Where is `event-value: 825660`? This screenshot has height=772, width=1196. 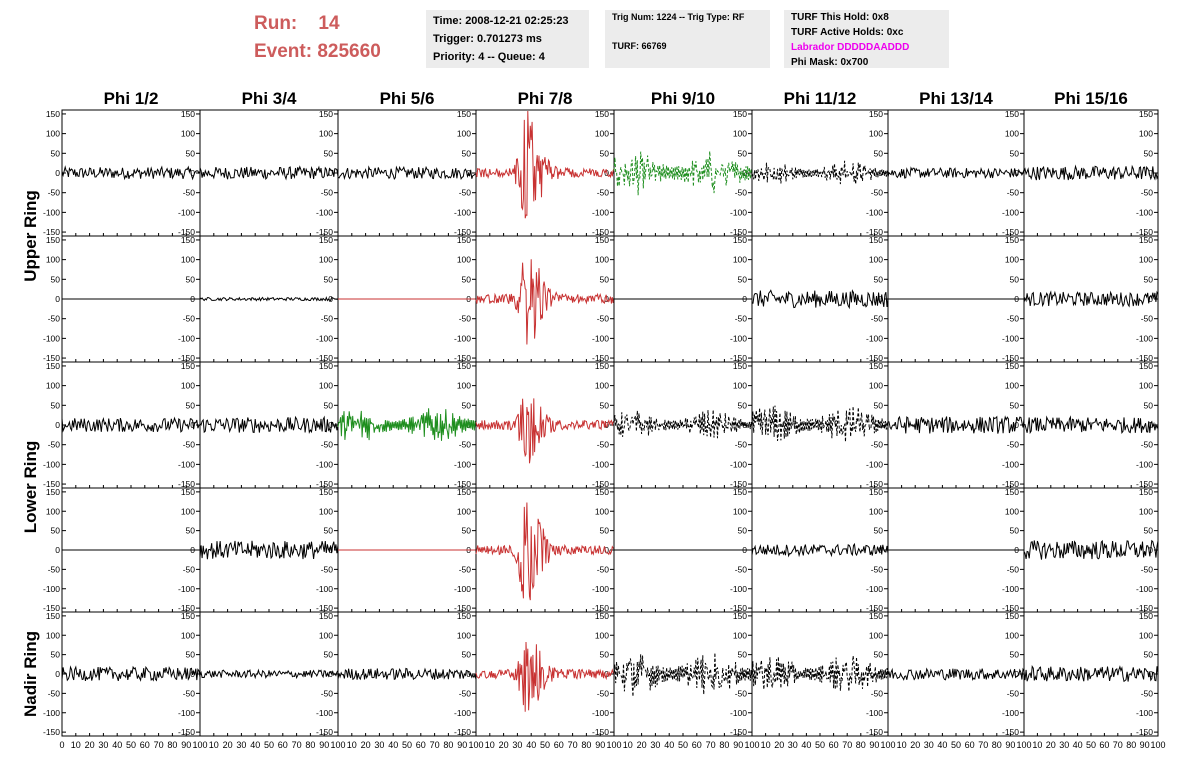
event-value: 825660 is located at coordinates (349, 51).